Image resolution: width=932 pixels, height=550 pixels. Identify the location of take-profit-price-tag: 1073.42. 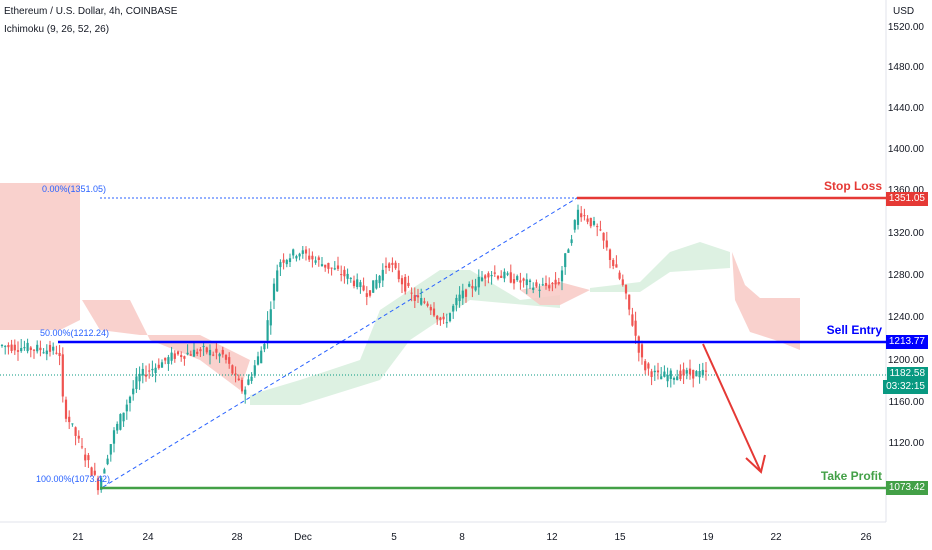
(906, 488).